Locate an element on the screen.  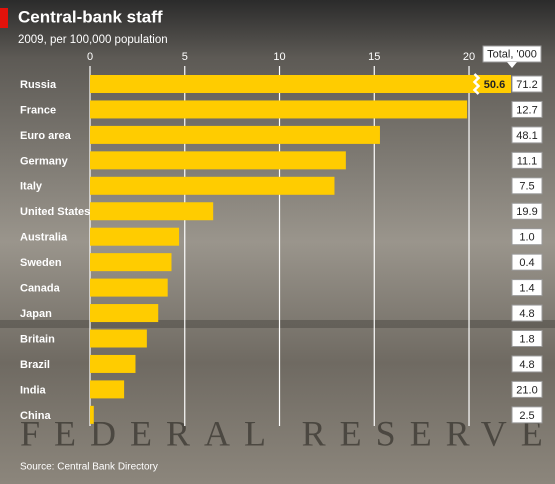
y-tick-label: Brazil is located at coordinates (35, 365).